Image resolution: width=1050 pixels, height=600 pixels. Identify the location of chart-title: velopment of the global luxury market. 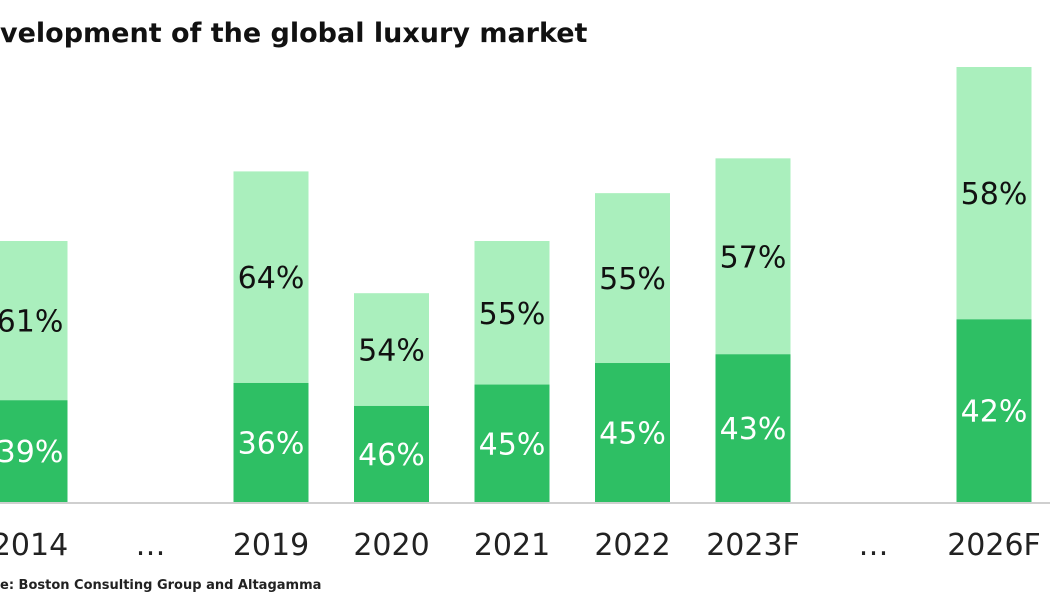
(294, 33).